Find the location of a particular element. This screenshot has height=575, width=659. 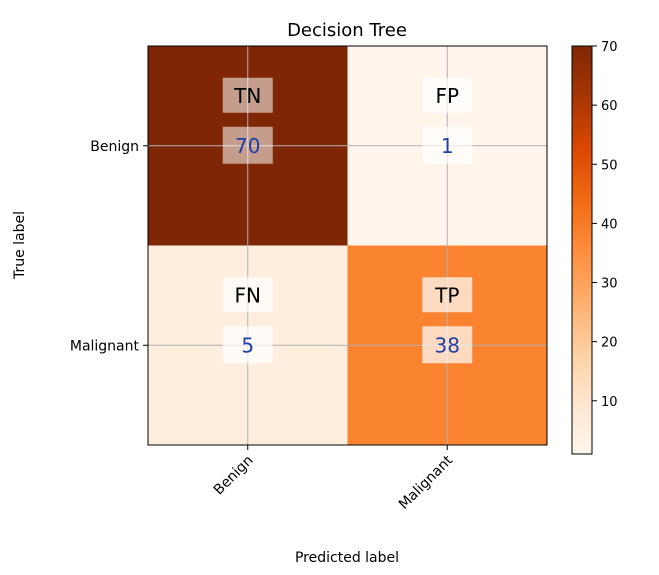

cell-value-fn: 5 is located at coordinates (247, 345).